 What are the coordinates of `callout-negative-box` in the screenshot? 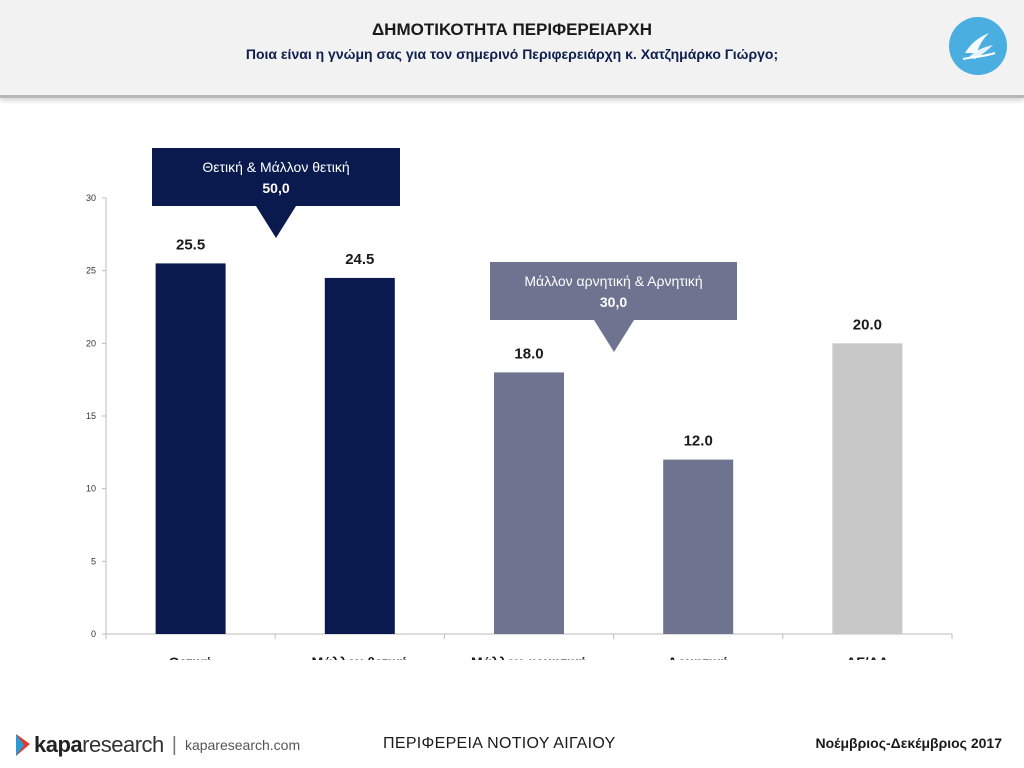 It's located at (613, 291).